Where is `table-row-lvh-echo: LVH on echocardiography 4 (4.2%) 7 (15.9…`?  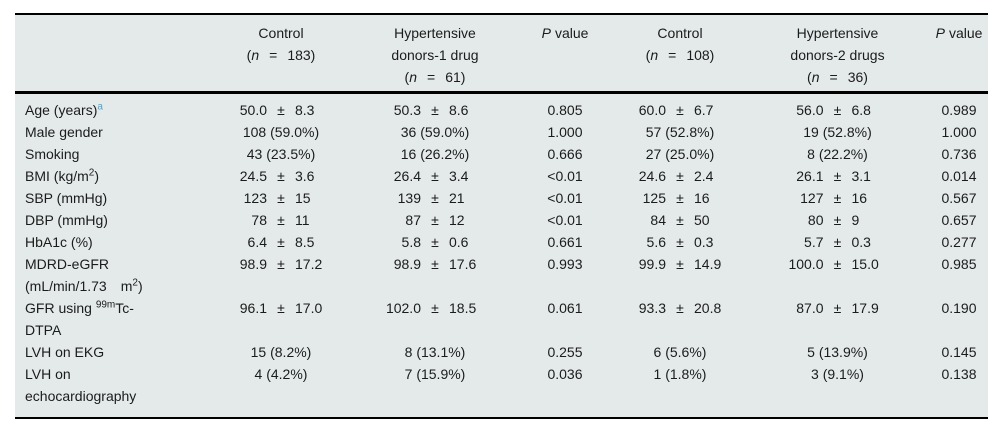 table-row-lvh-echo: LVH on echocardiography 4 (4.2%) 7 (15.9… is located at coordinates (501, 390).